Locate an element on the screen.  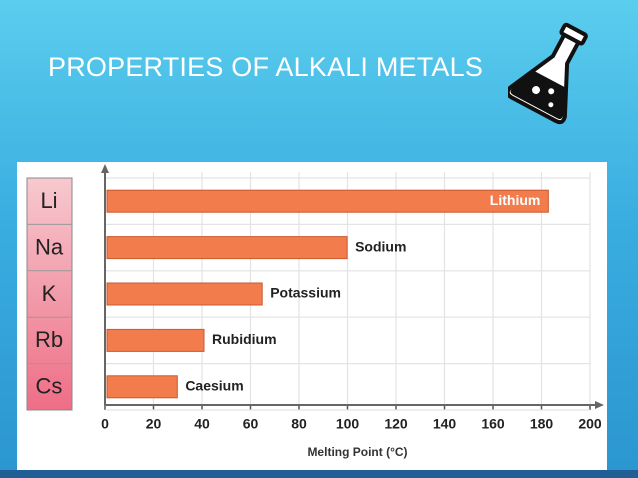
symbol-column is located at coordinates (49, 294).